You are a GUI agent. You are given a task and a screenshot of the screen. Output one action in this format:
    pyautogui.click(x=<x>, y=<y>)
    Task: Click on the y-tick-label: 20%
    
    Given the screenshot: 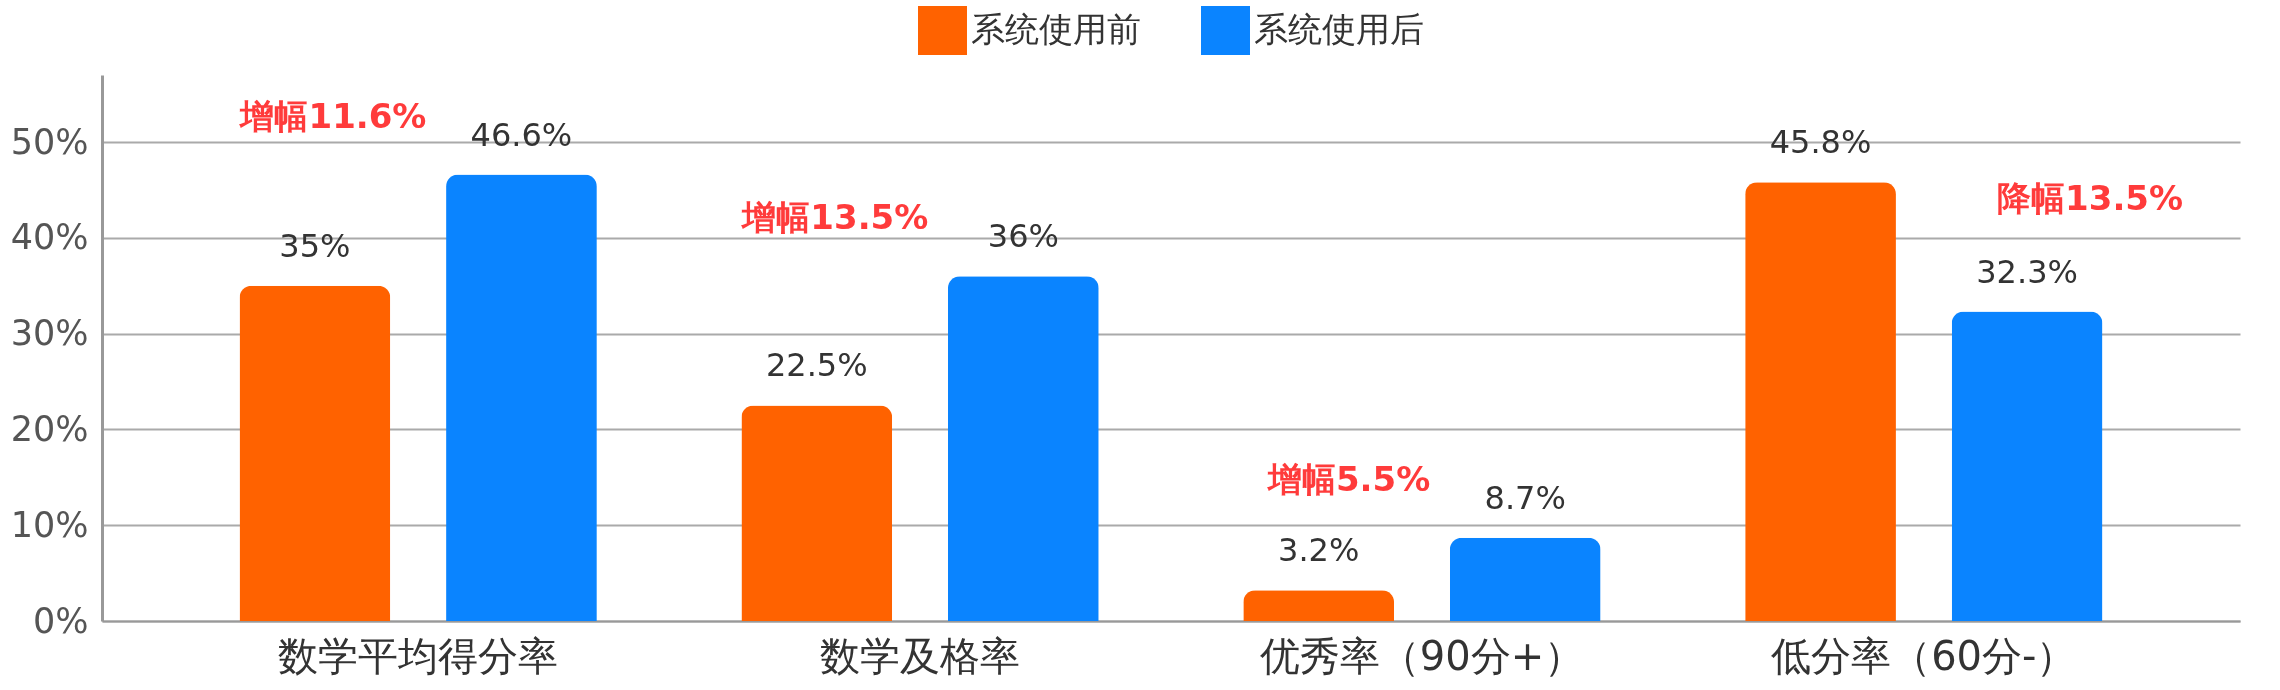 What is the action you would take?
    pyautogui.click(x=49, y=428)
    